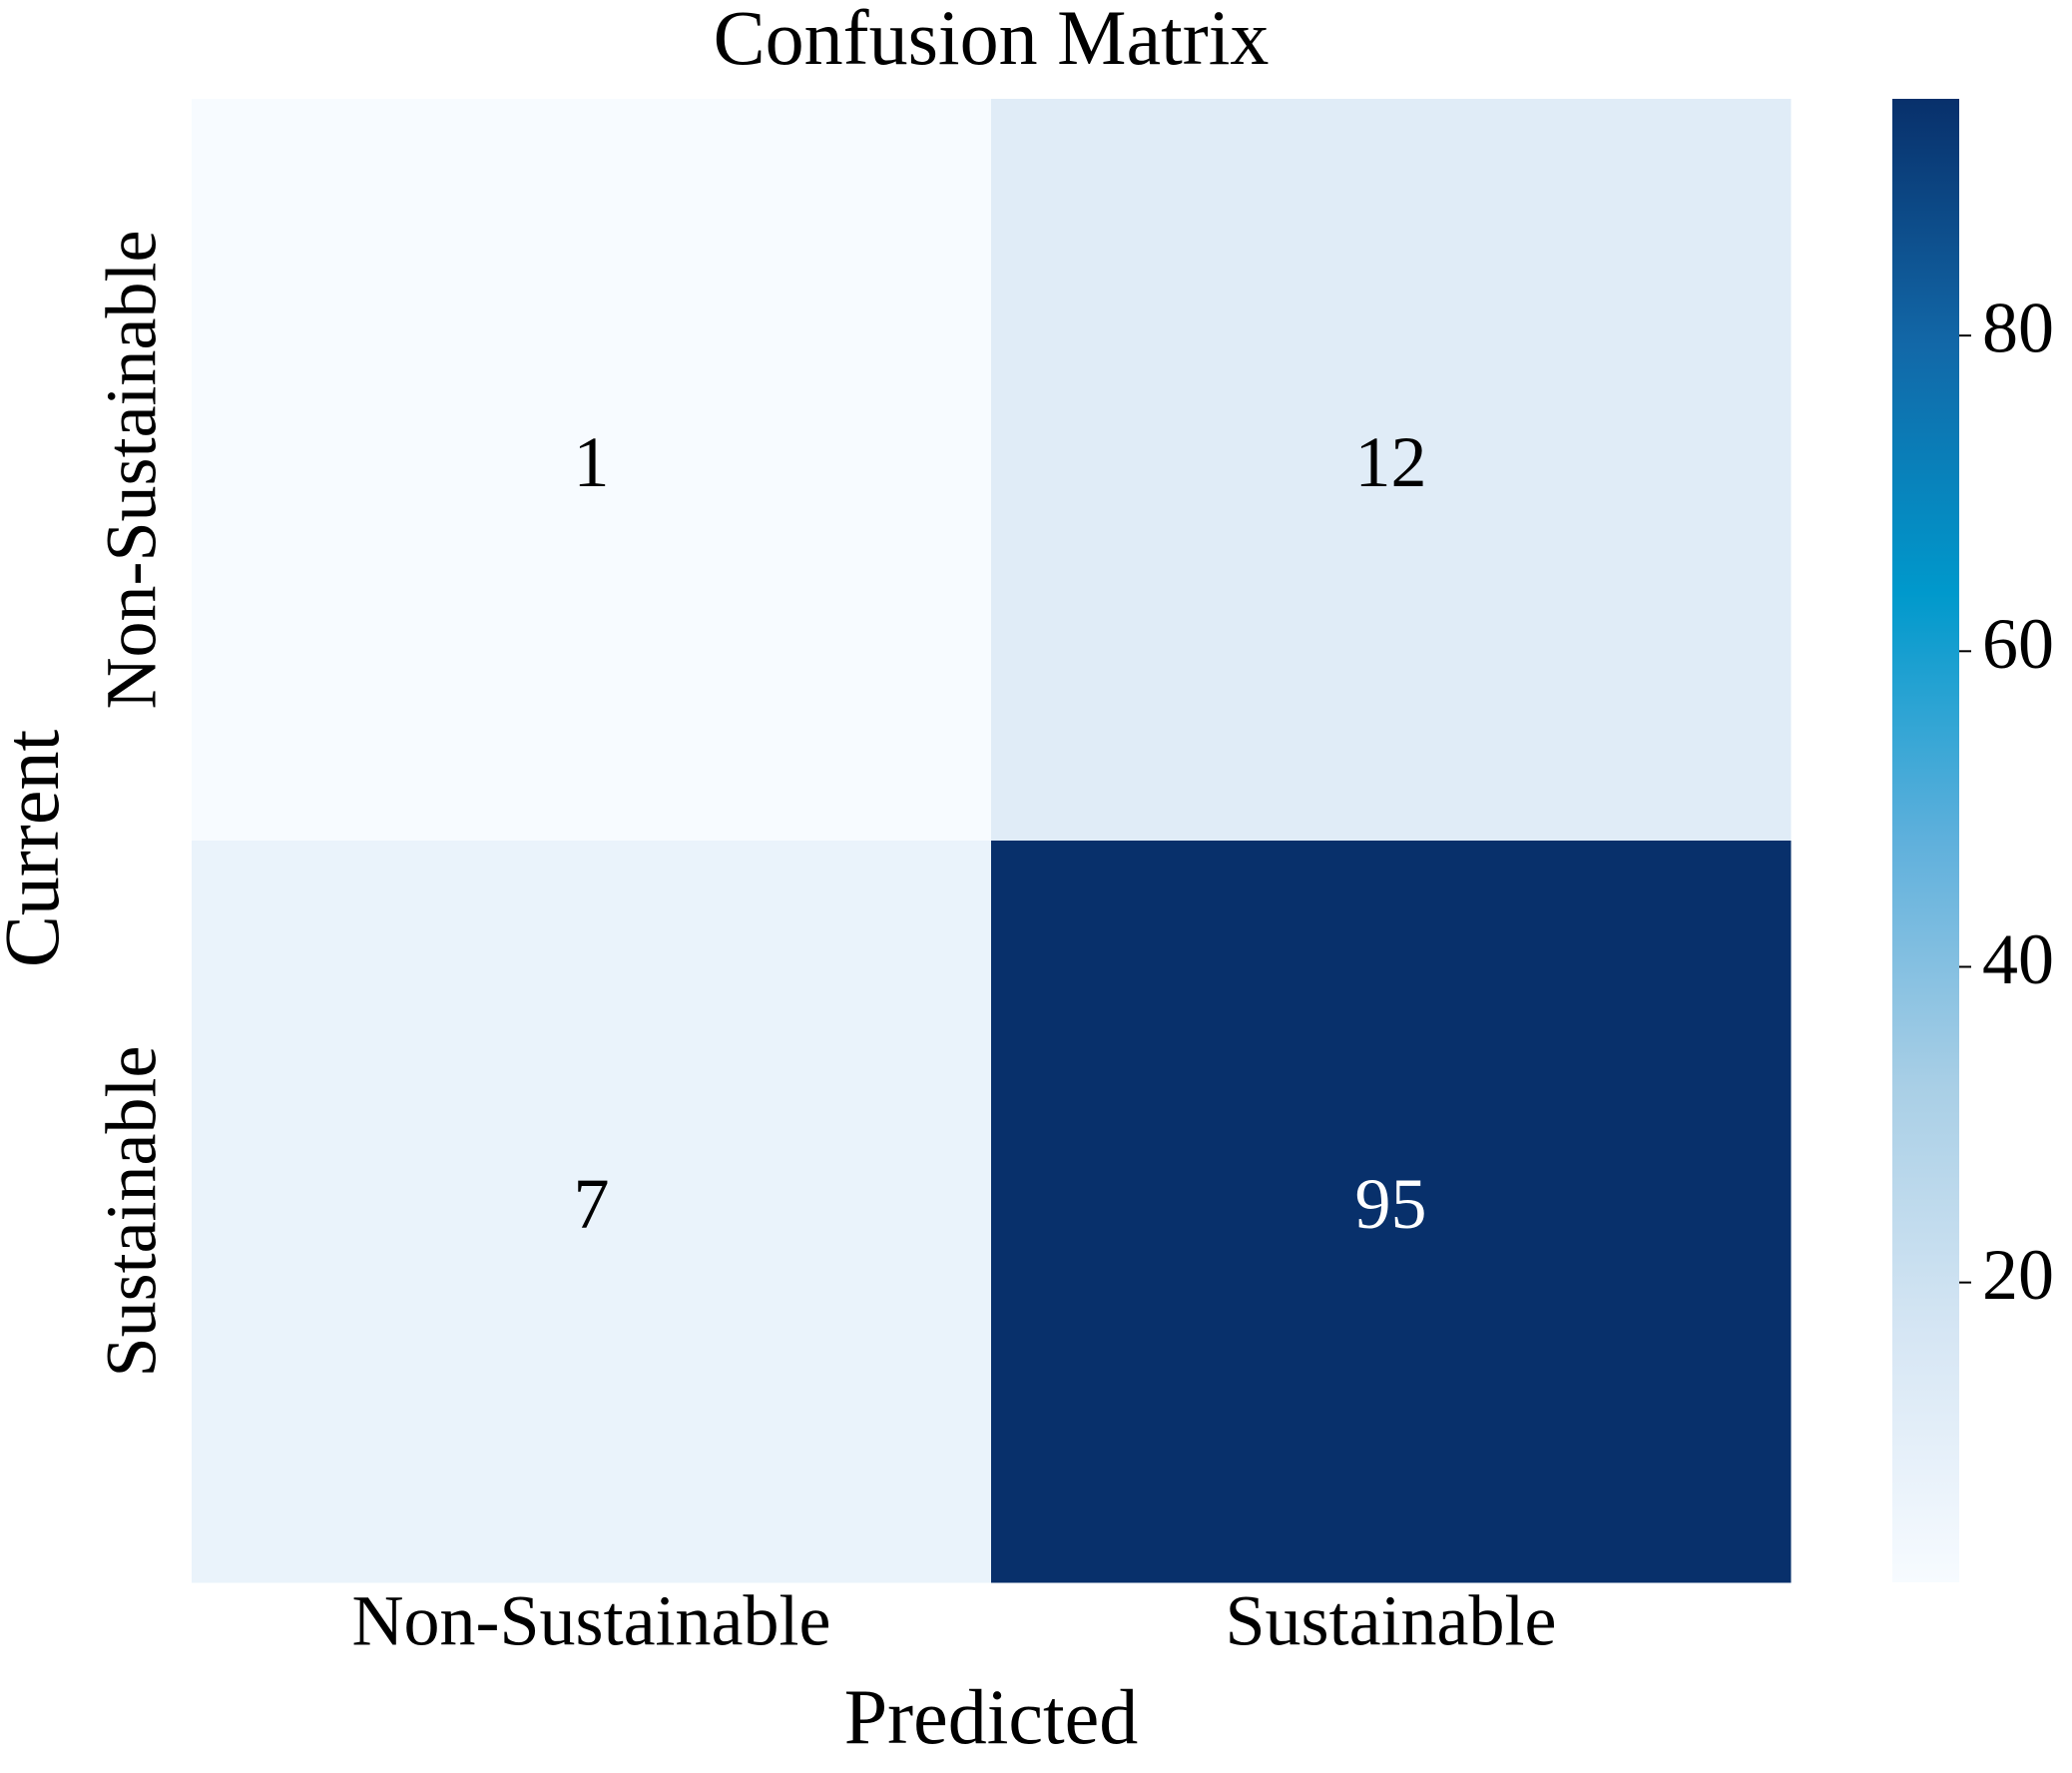  What do you see at coordinates (992, 1716) in the screenshot?
I see `x-axis-label: Predicted` at bounding box center [992, 1716].